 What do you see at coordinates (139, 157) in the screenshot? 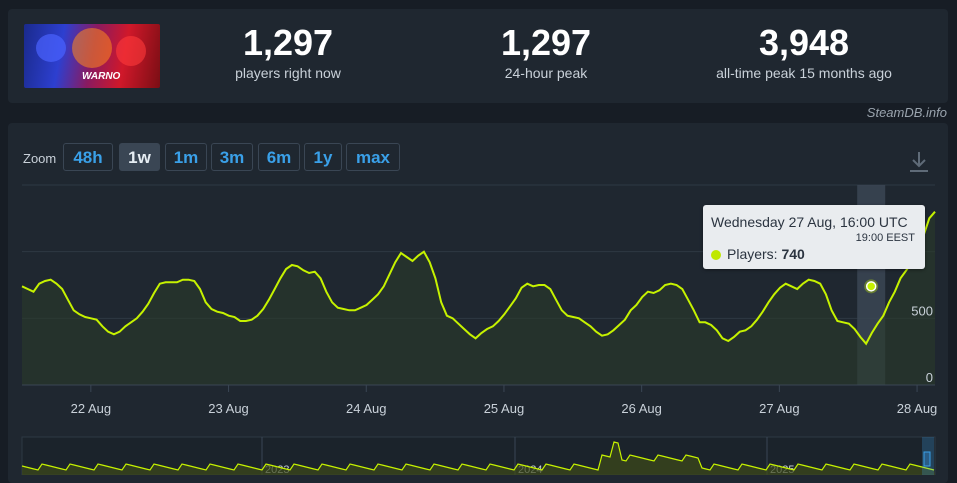
I see `zoom-1w-button: 1w` at bounding box center [139, 157].